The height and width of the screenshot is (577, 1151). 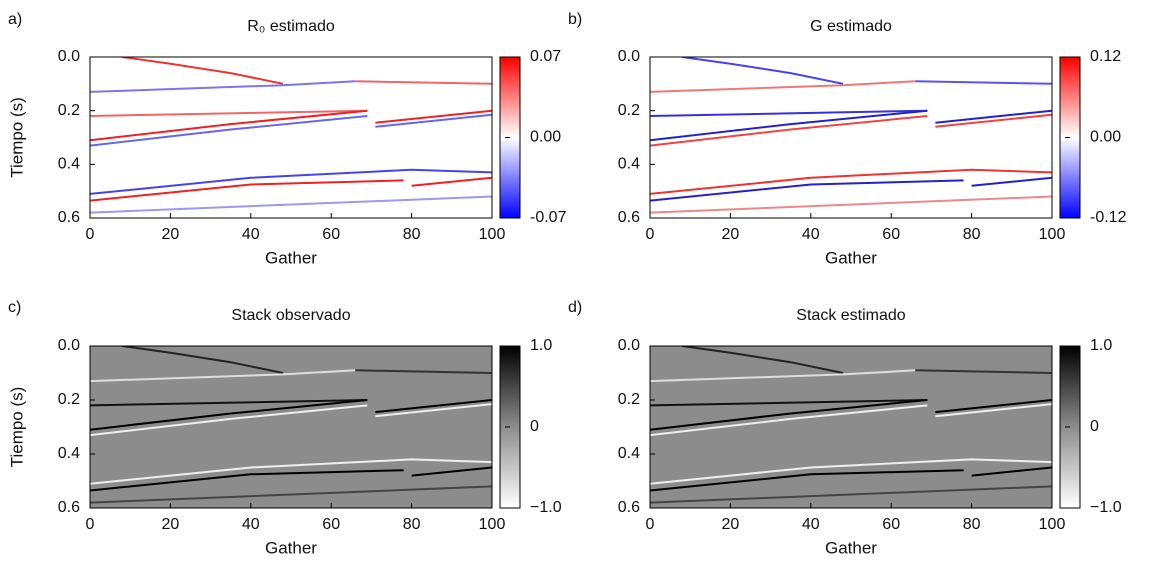 What do you see at coordinates (14, 307) in the screenshot?
I see `panel-label: c)` at bounding box center [14, 307].